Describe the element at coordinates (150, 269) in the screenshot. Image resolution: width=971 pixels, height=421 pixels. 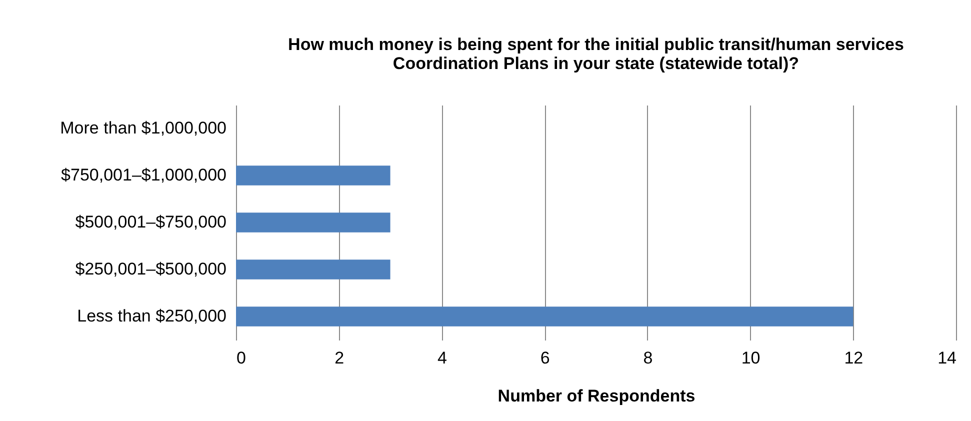
I see `y-tick-label: $250,001–$500,000` at that location.